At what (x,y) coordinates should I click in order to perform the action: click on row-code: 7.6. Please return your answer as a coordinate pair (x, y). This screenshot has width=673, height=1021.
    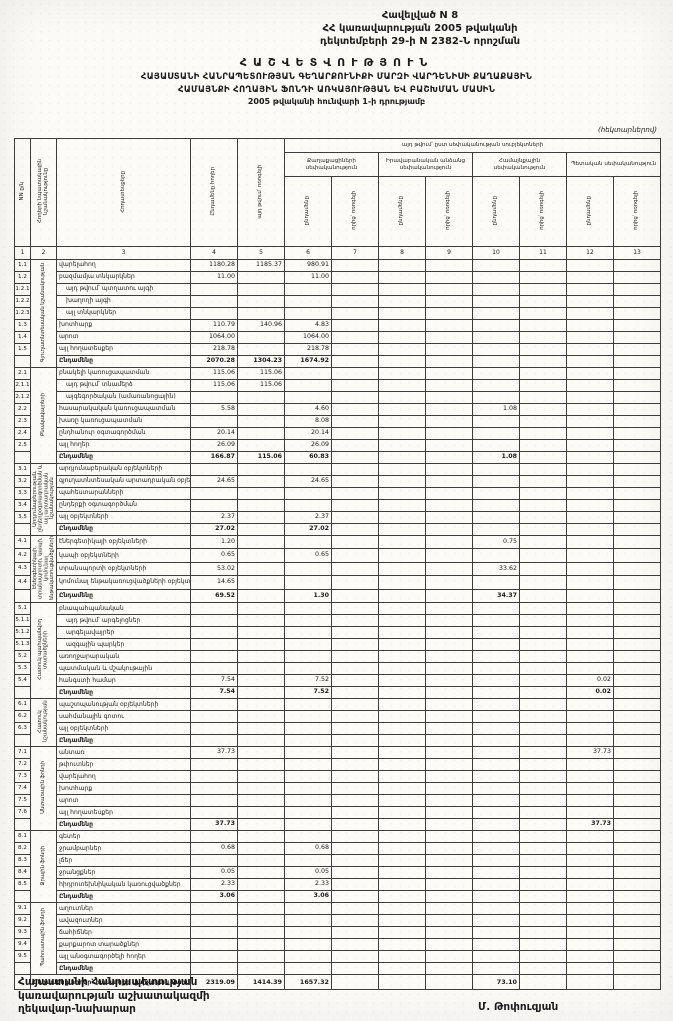
    Looking at the image, I should click on (22, 813).